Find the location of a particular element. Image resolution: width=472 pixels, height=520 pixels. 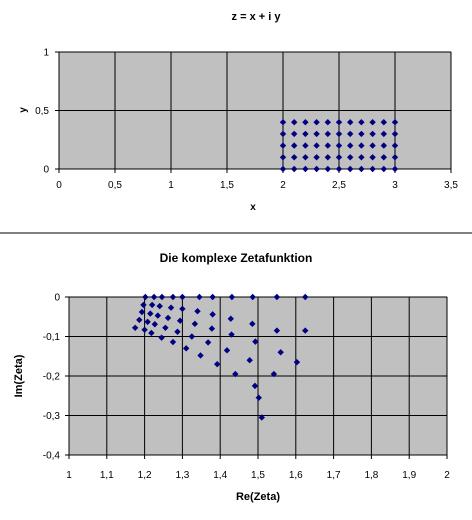

chart2-xlabel: Re(Zeta) is located at coordinates (258, 497).